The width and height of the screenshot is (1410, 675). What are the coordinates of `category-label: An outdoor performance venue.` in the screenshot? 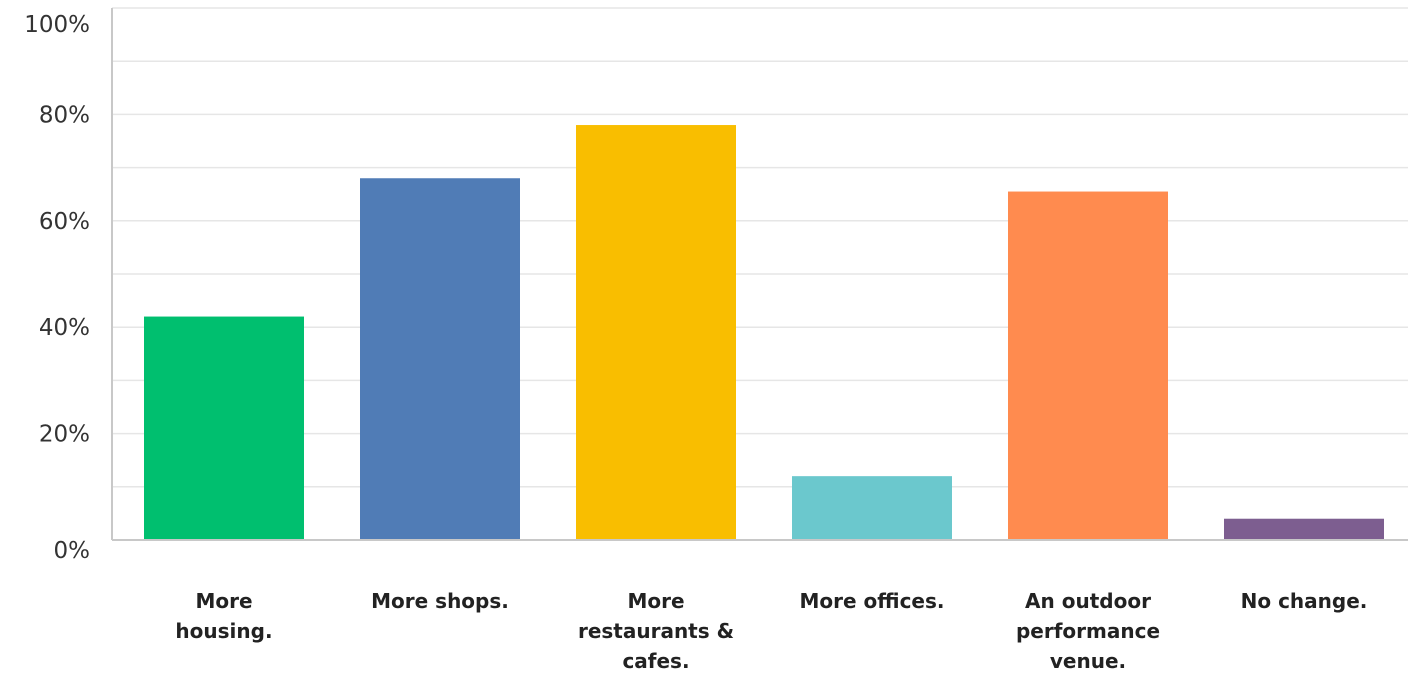 It's located at (1088, 631).